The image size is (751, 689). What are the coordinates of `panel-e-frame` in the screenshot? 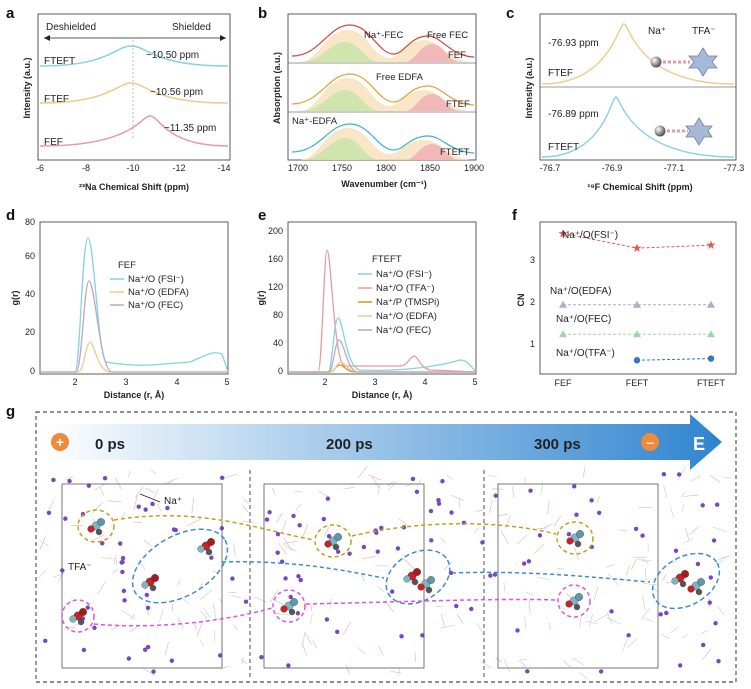 It's located at (382, 298).